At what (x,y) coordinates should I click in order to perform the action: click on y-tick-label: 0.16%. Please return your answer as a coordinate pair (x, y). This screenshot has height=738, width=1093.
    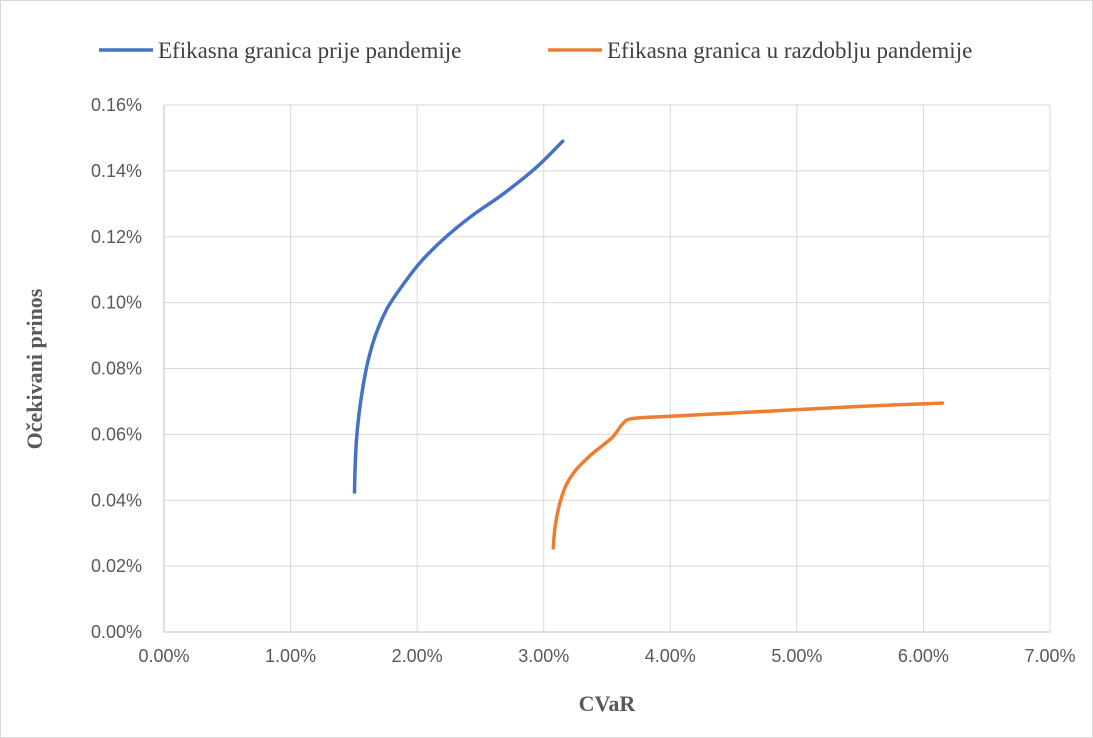
    Looking at the image, I should click on (116, 105).